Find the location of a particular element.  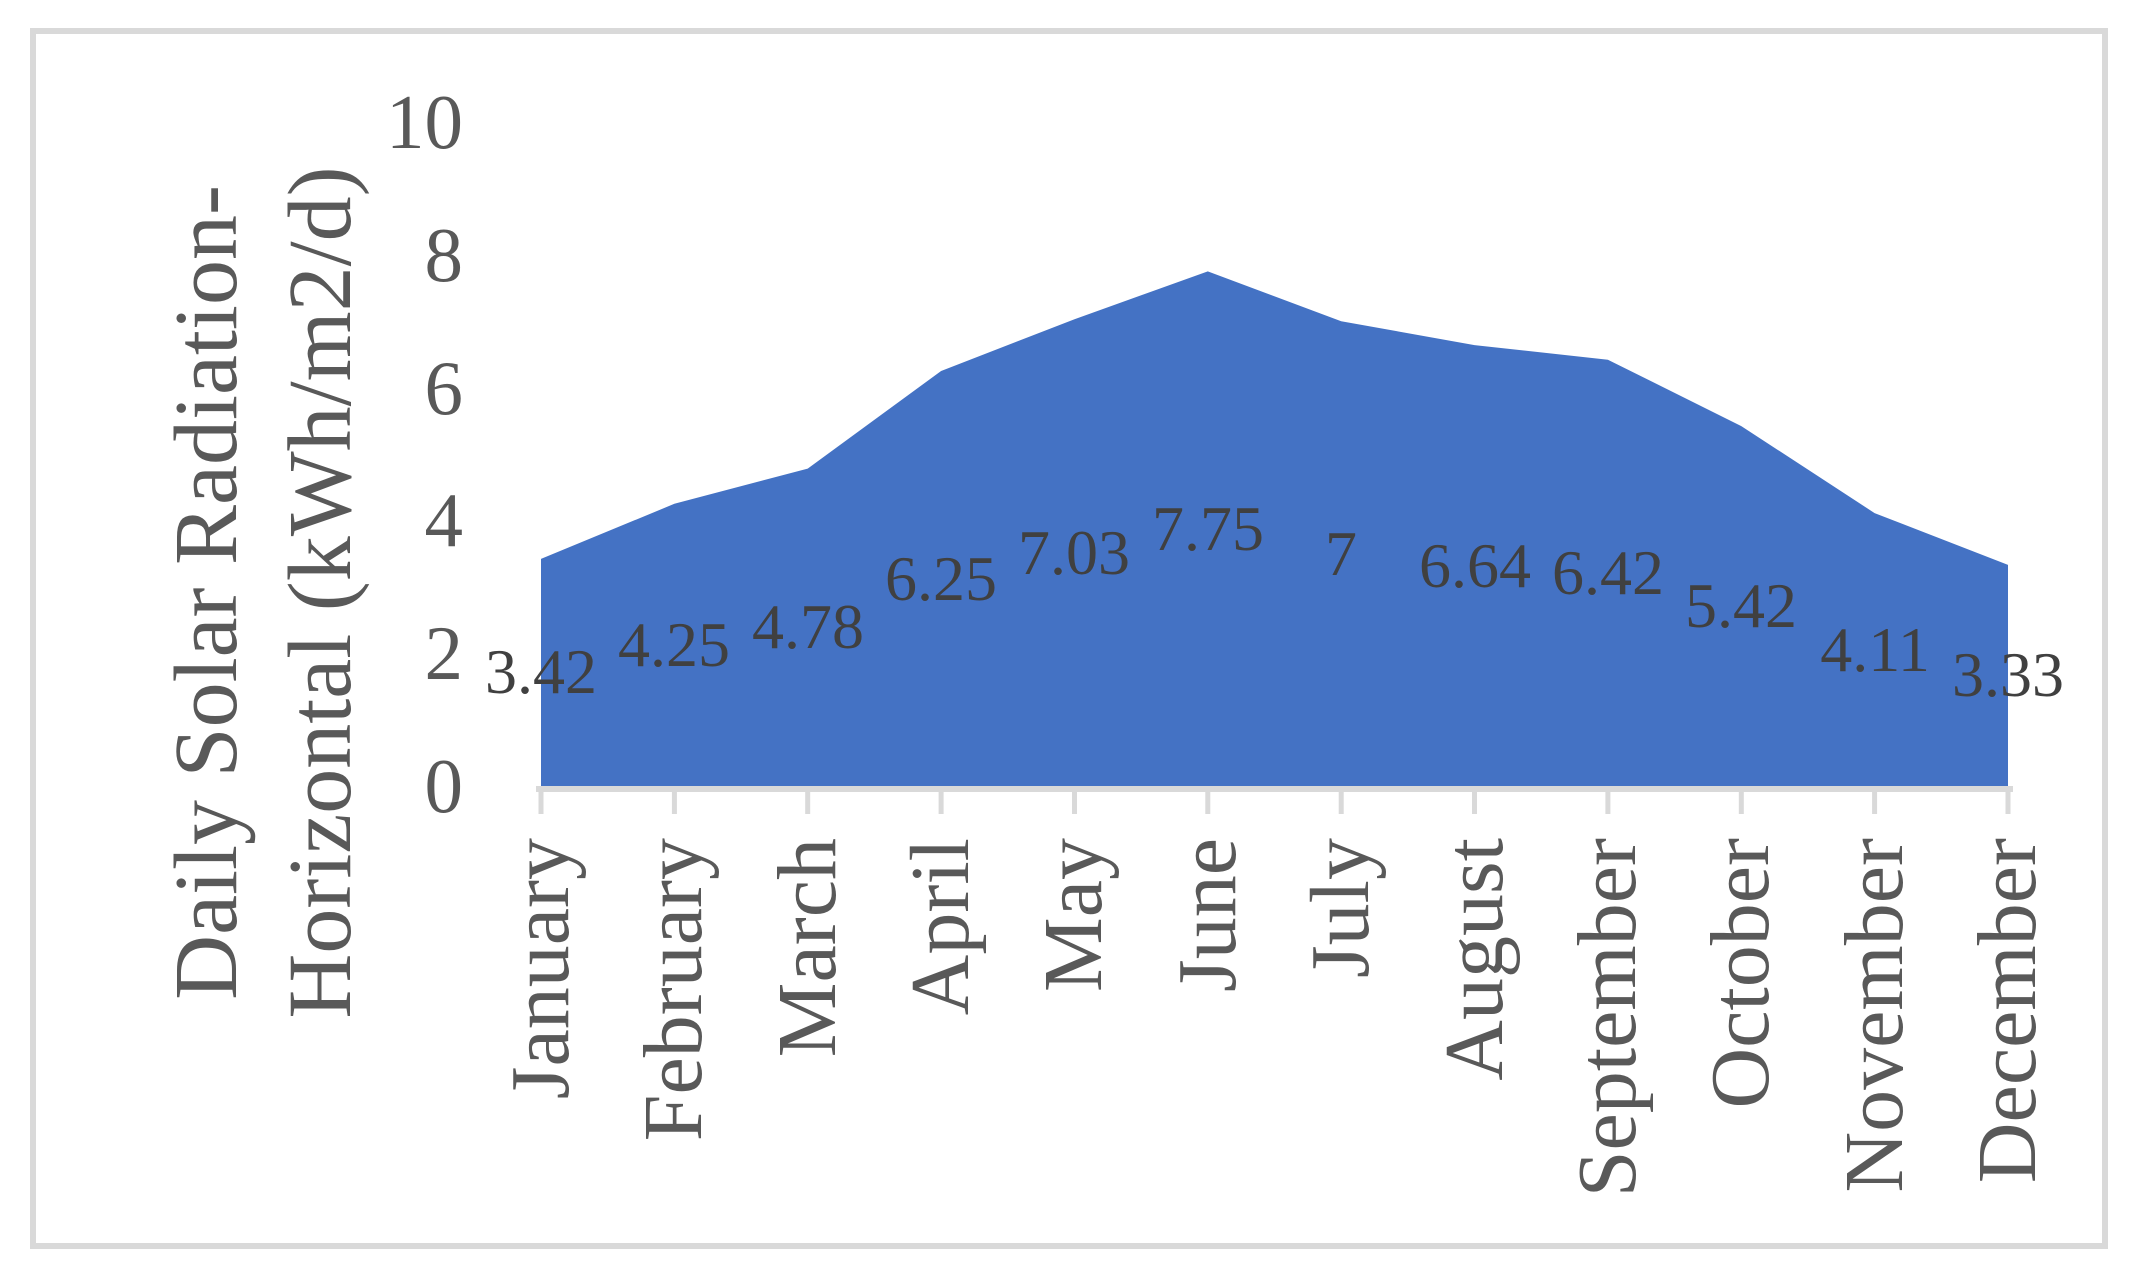

y-axis-tick-label: 0 is located at coordinates (444, 786).